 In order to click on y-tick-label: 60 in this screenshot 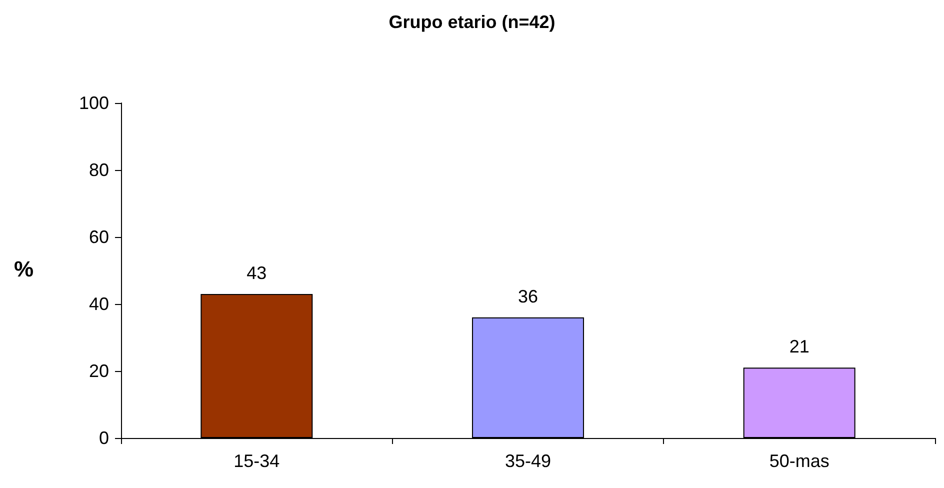, I will do `click(98, 237)`.